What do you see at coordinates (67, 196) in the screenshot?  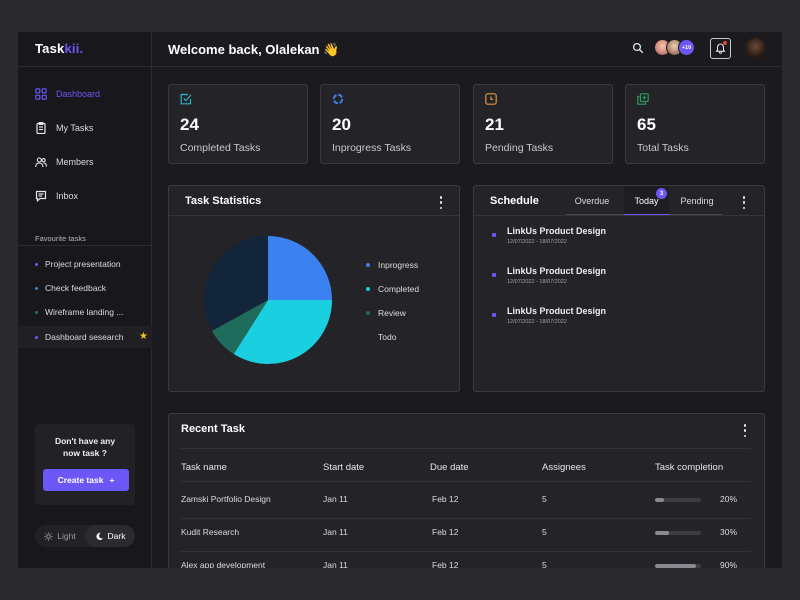 I see `sidebar-item-label: Inbox` at bounding box center [67, 196].